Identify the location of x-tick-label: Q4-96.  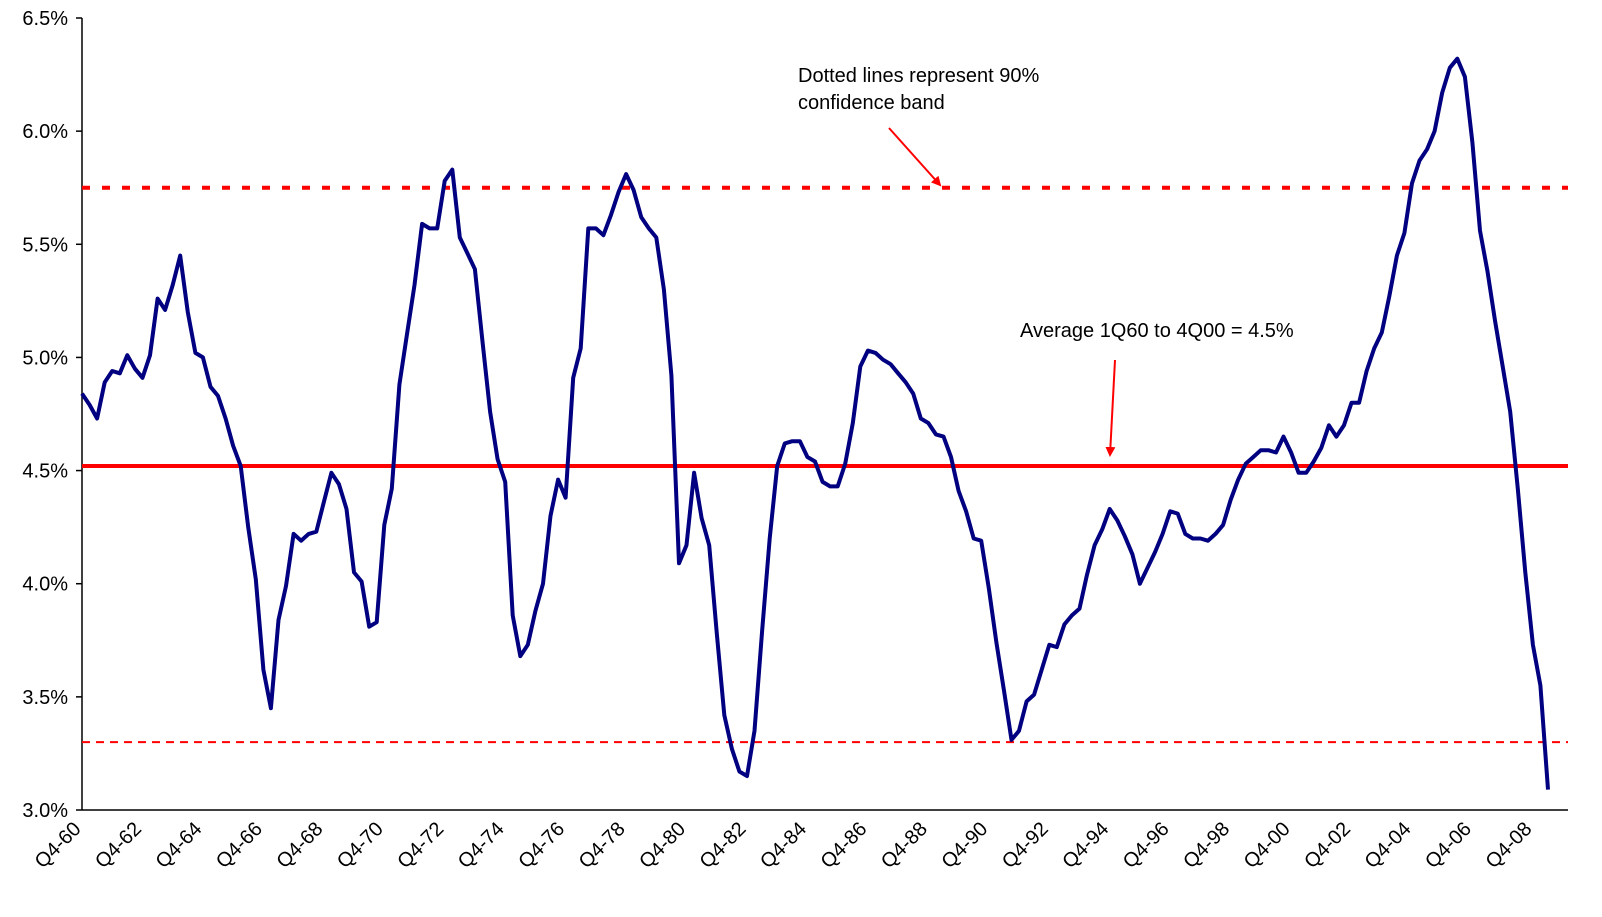
(1146, 845).